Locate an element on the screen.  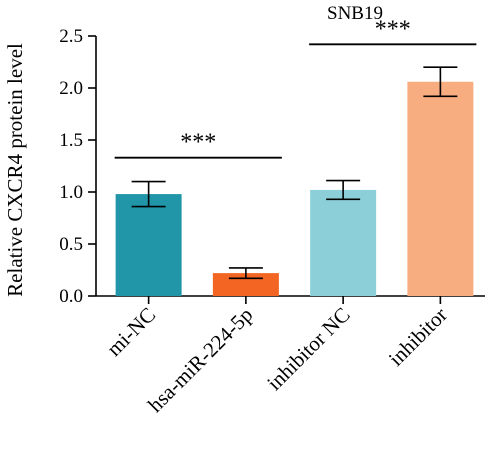
x-axis is located at coordinates (290, 299).